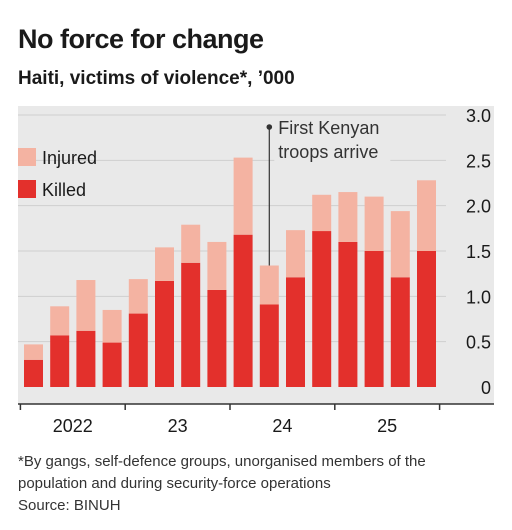  What do you see at coordinates (478, 343) in the screenshot?
I see `y-tick-label: 0.5` at bounding box center [478, 343].